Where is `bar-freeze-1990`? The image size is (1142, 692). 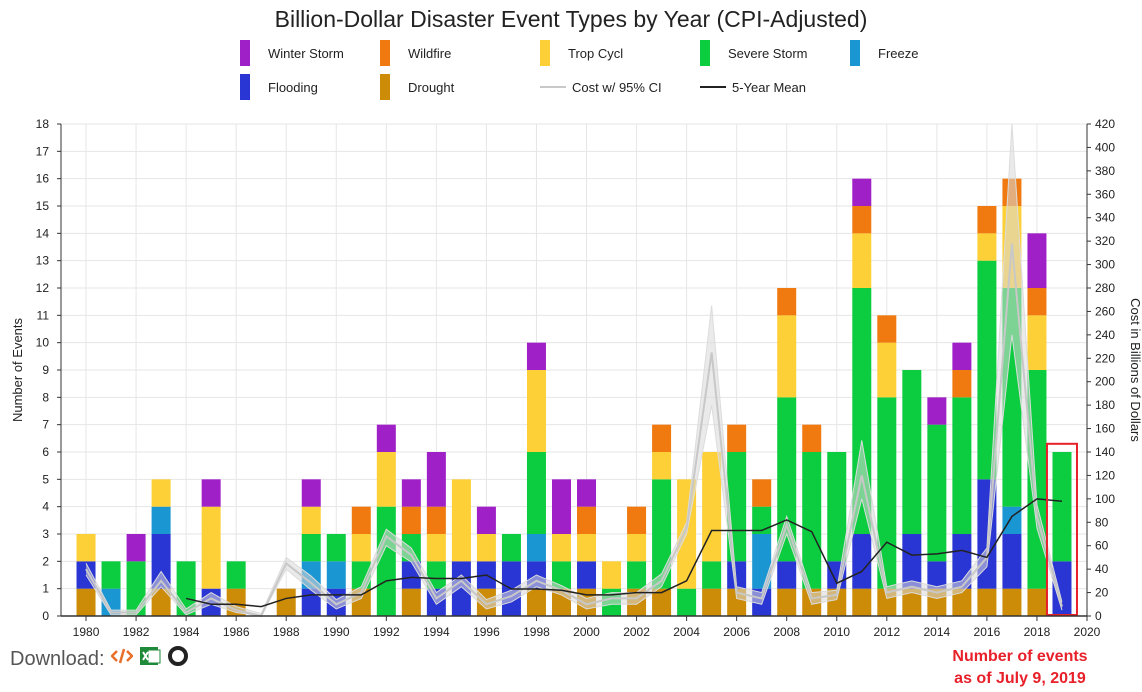
bar-freeze-1990 is located at coordinates (336, 575).